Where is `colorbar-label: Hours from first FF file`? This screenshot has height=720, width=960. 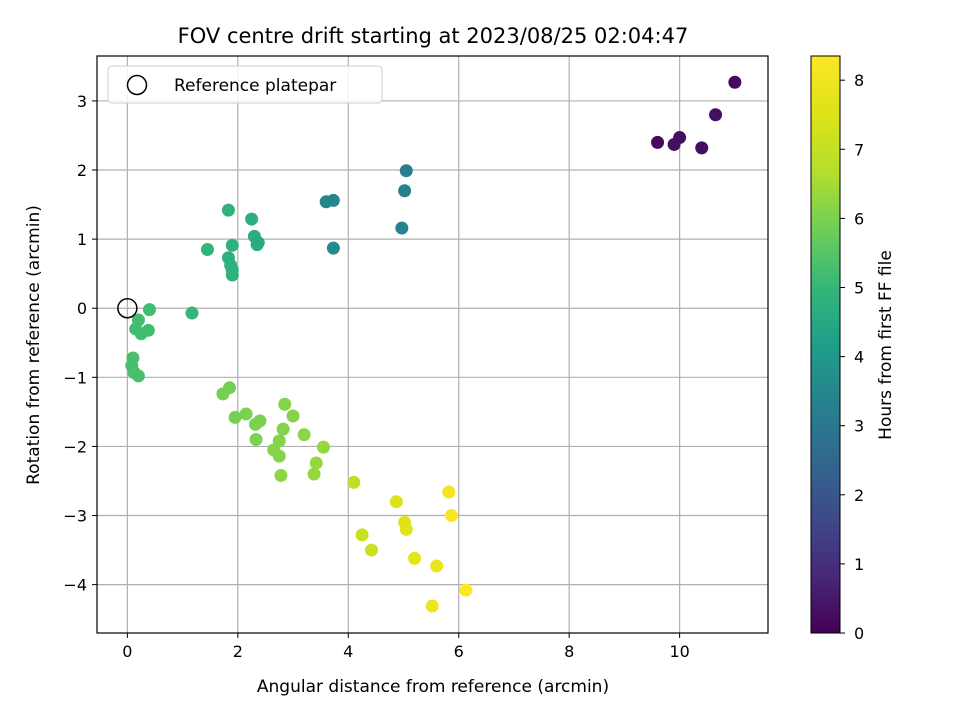
colorbar-label: Hours from first FF file is located at coordinates (886, 345).